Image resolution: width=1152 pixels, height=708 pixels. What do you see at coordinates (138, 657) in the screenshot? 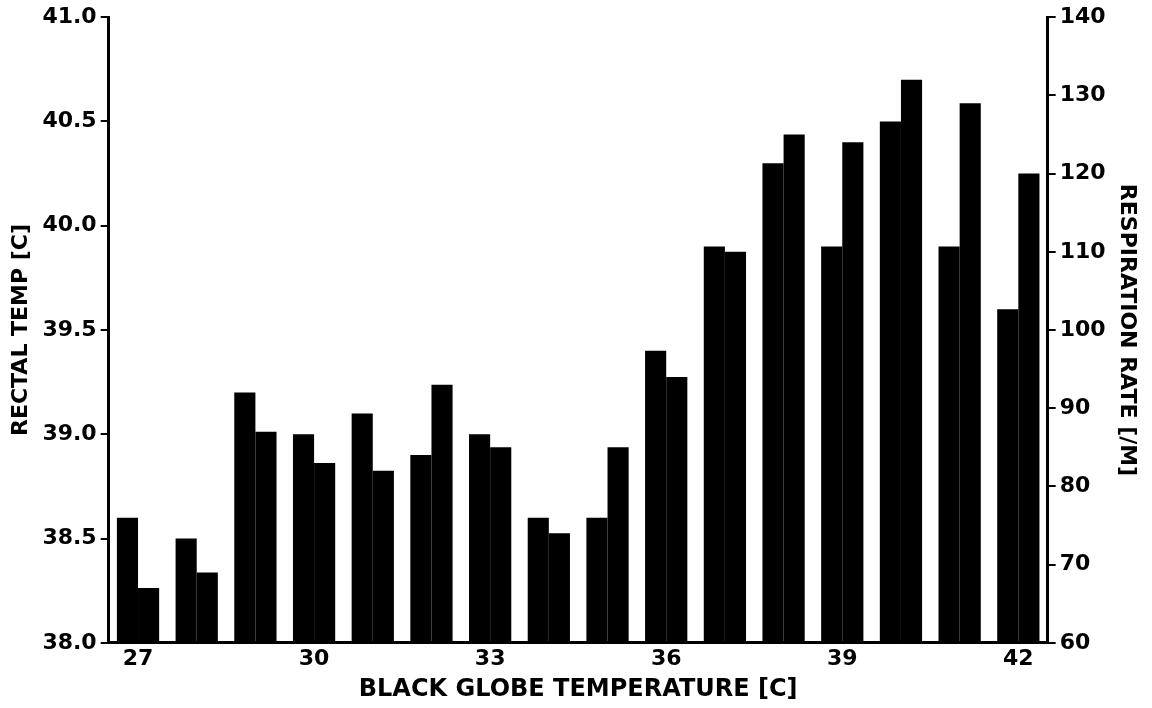
I see `x-tick-label: 27` at bounding box center [138, 657].